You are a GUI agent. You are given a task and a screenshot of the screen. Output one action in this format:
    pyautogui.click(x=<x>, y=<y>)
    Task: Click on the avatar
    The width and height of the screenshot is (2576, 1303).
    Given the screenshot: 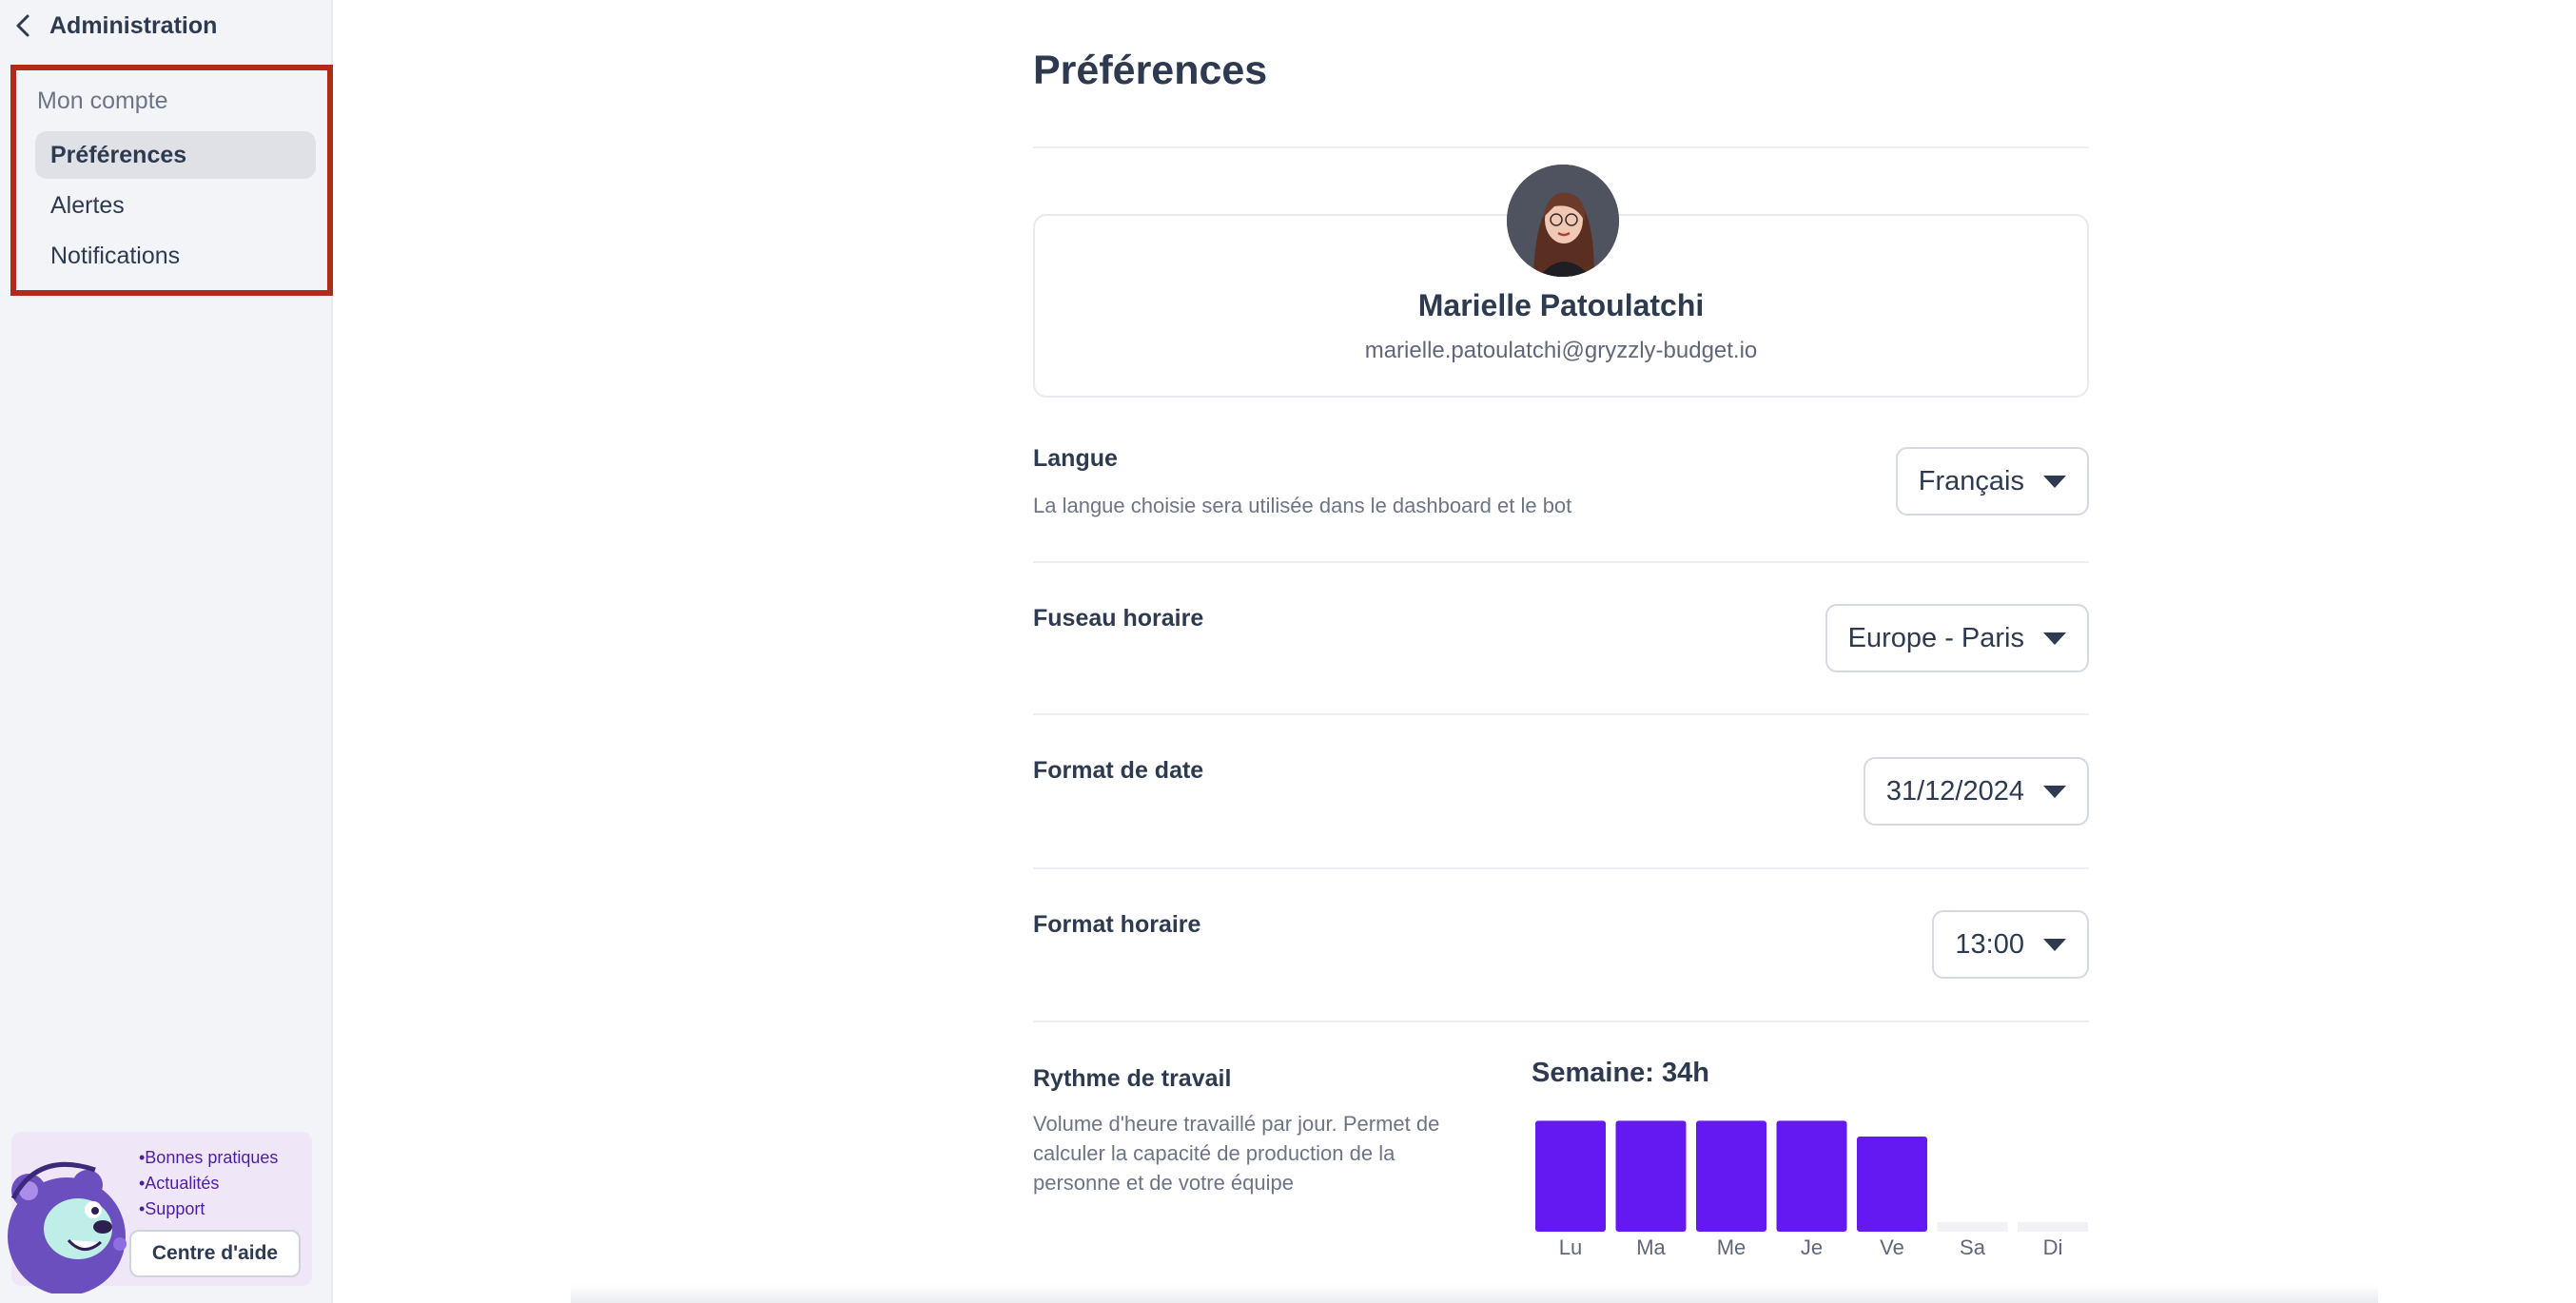 What is the action you would take?
    pyautogui.click(x=1563, y=221)
    